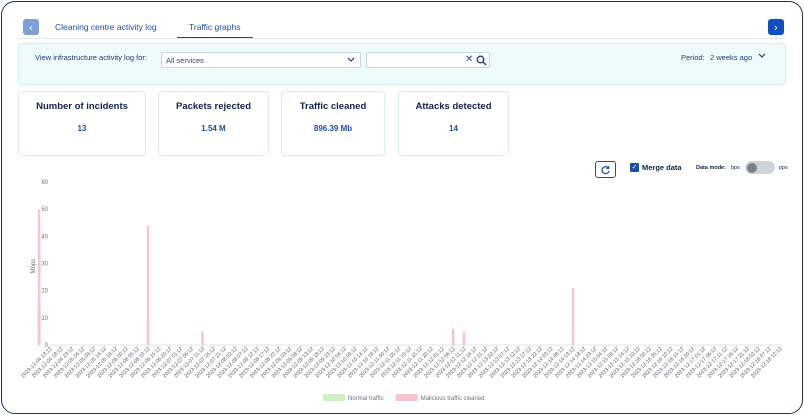 The width and height of the screenshot is (804, 415). What do you see at coordinates (402, 38) in the screenshot?
I see `tab-divider` at bounding box center [402, 38].